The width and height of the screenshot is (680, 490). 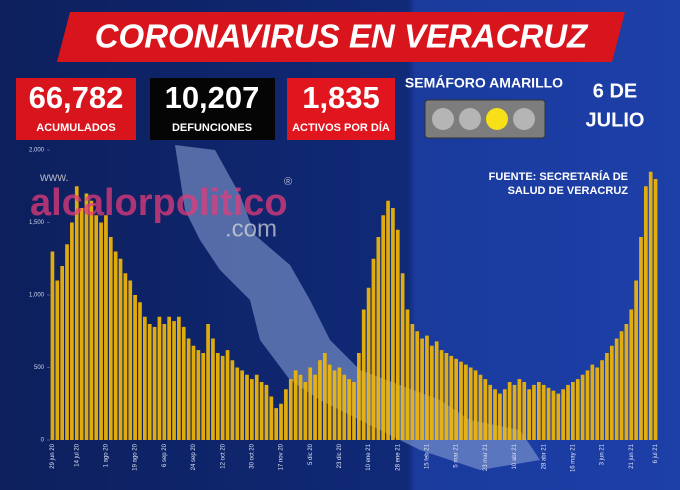 What do you see at coordinates (615, 120) in the screenshot?
I see `date: JULIO` at bounding box center [615, 120].